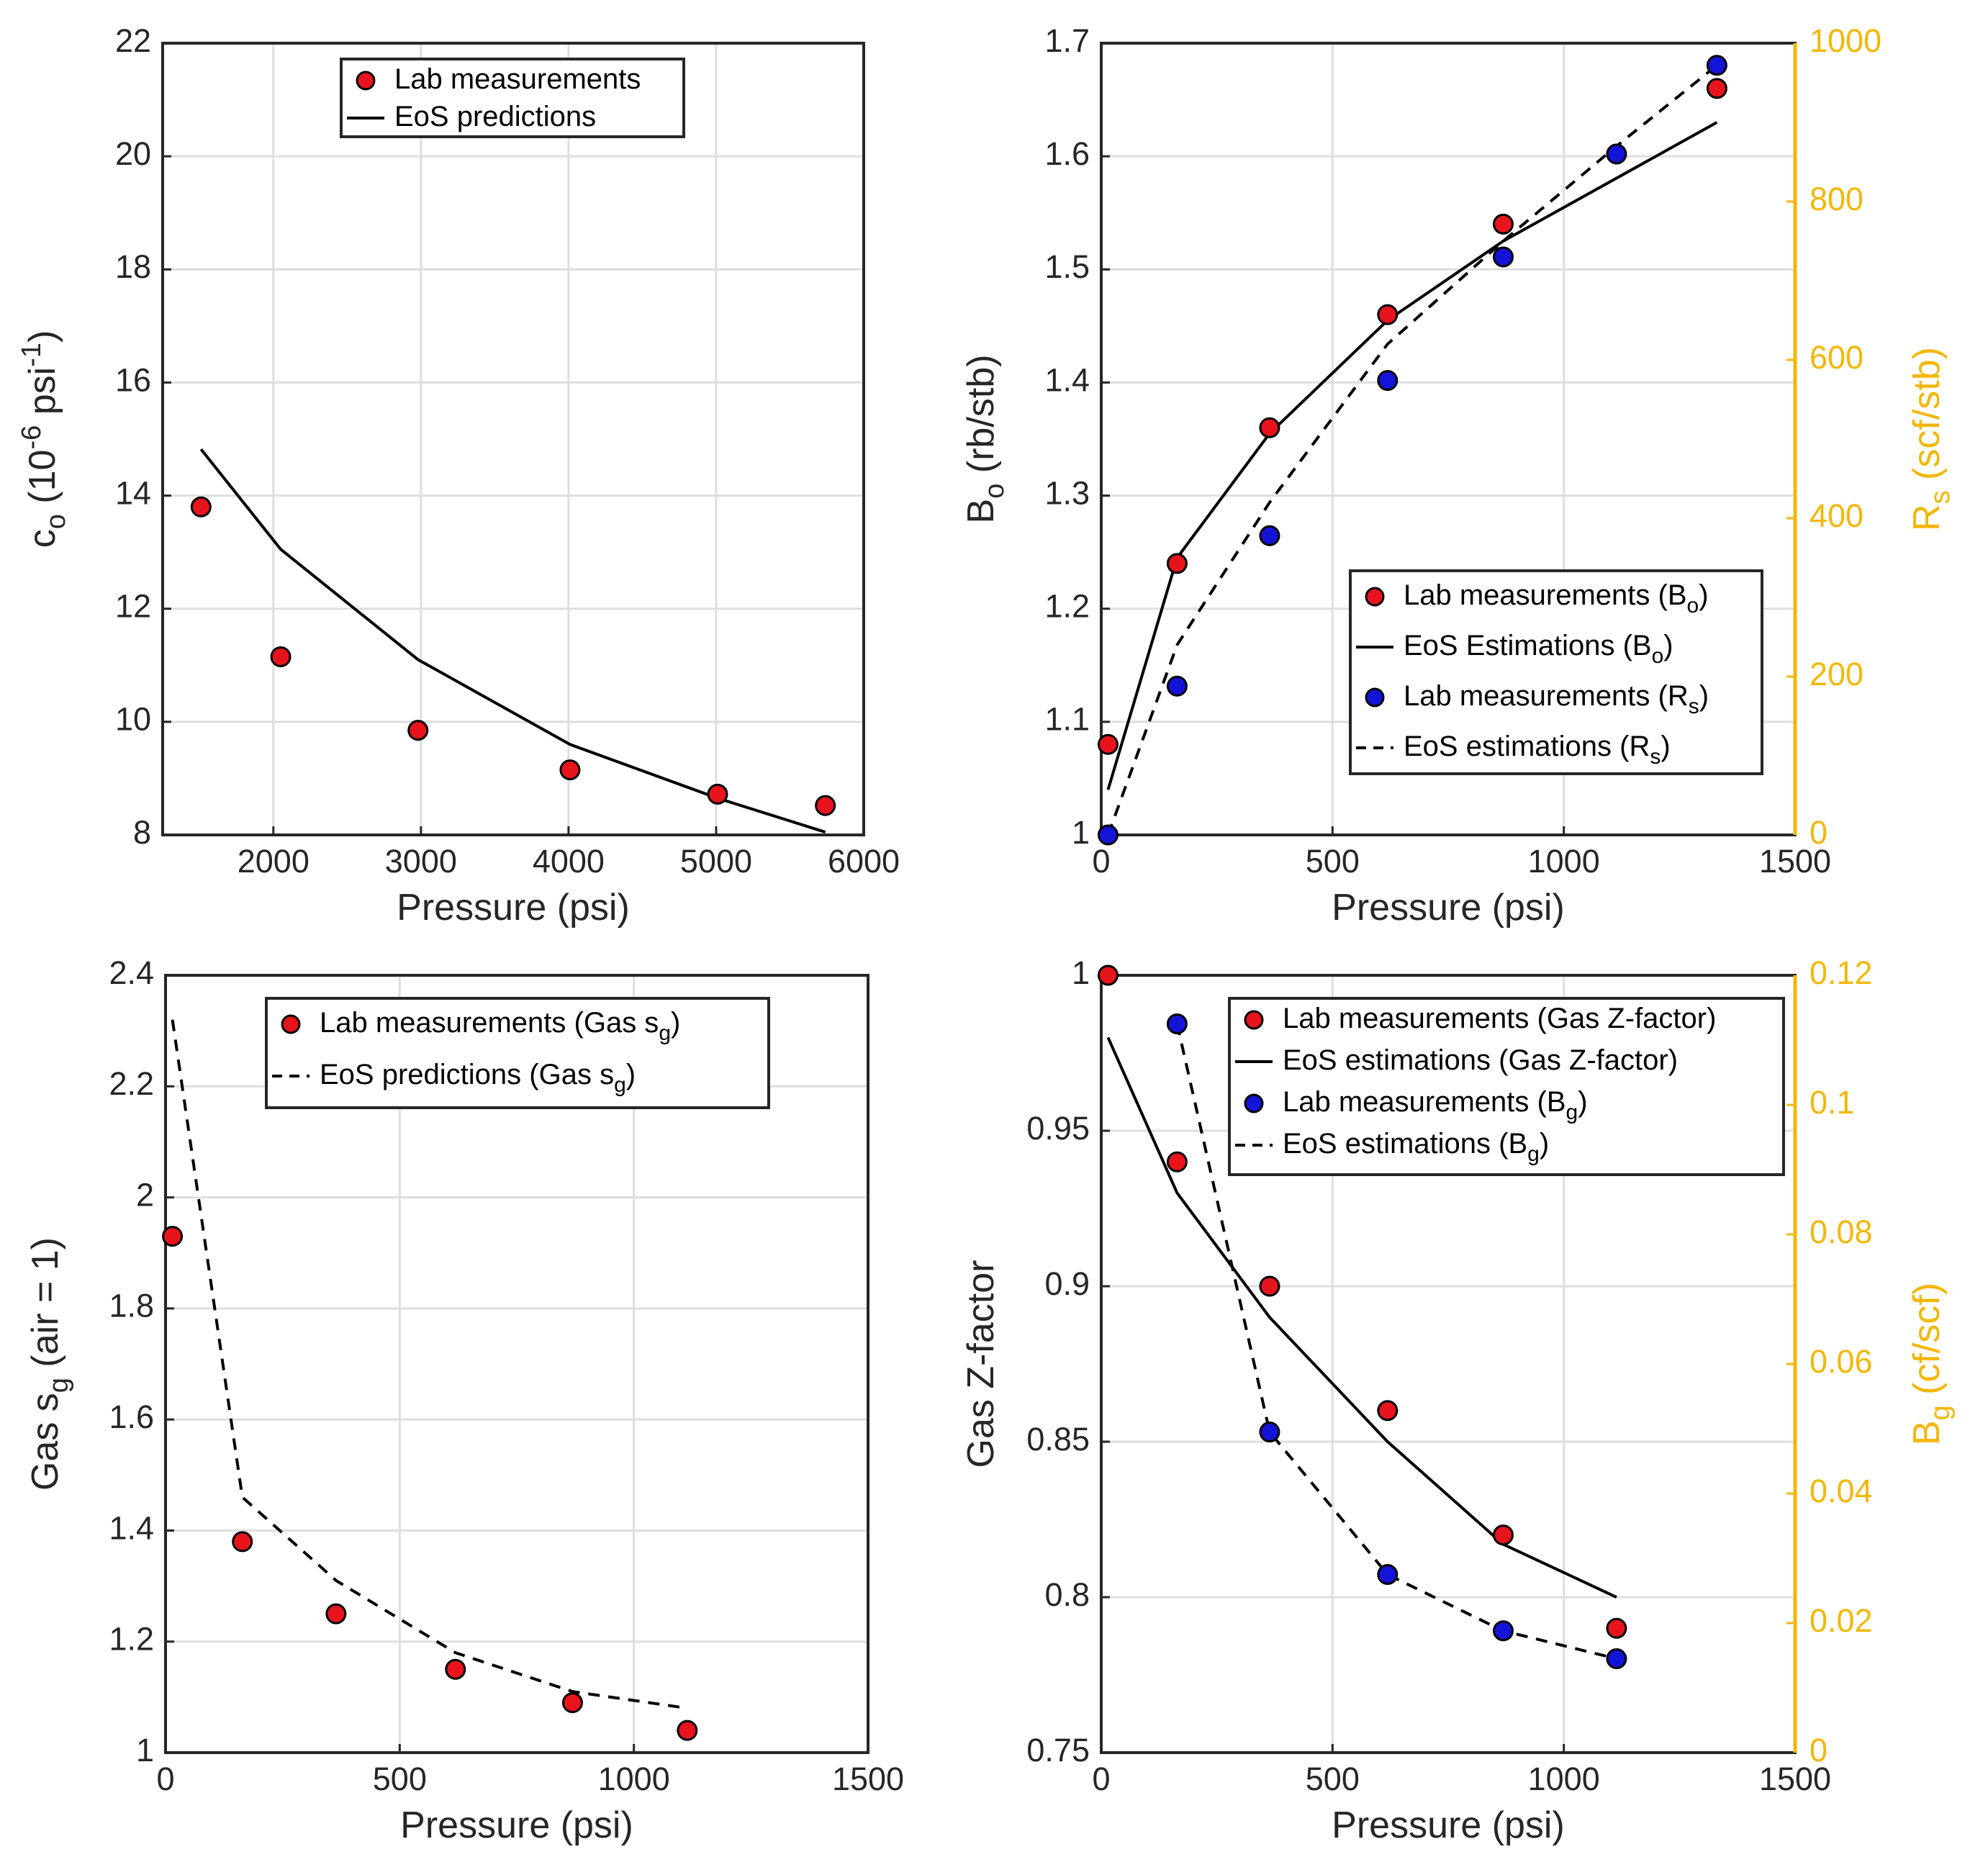 The image size is (1988, 1875). I want to click on y-tick-label: 1.3, so click(1067, 492).